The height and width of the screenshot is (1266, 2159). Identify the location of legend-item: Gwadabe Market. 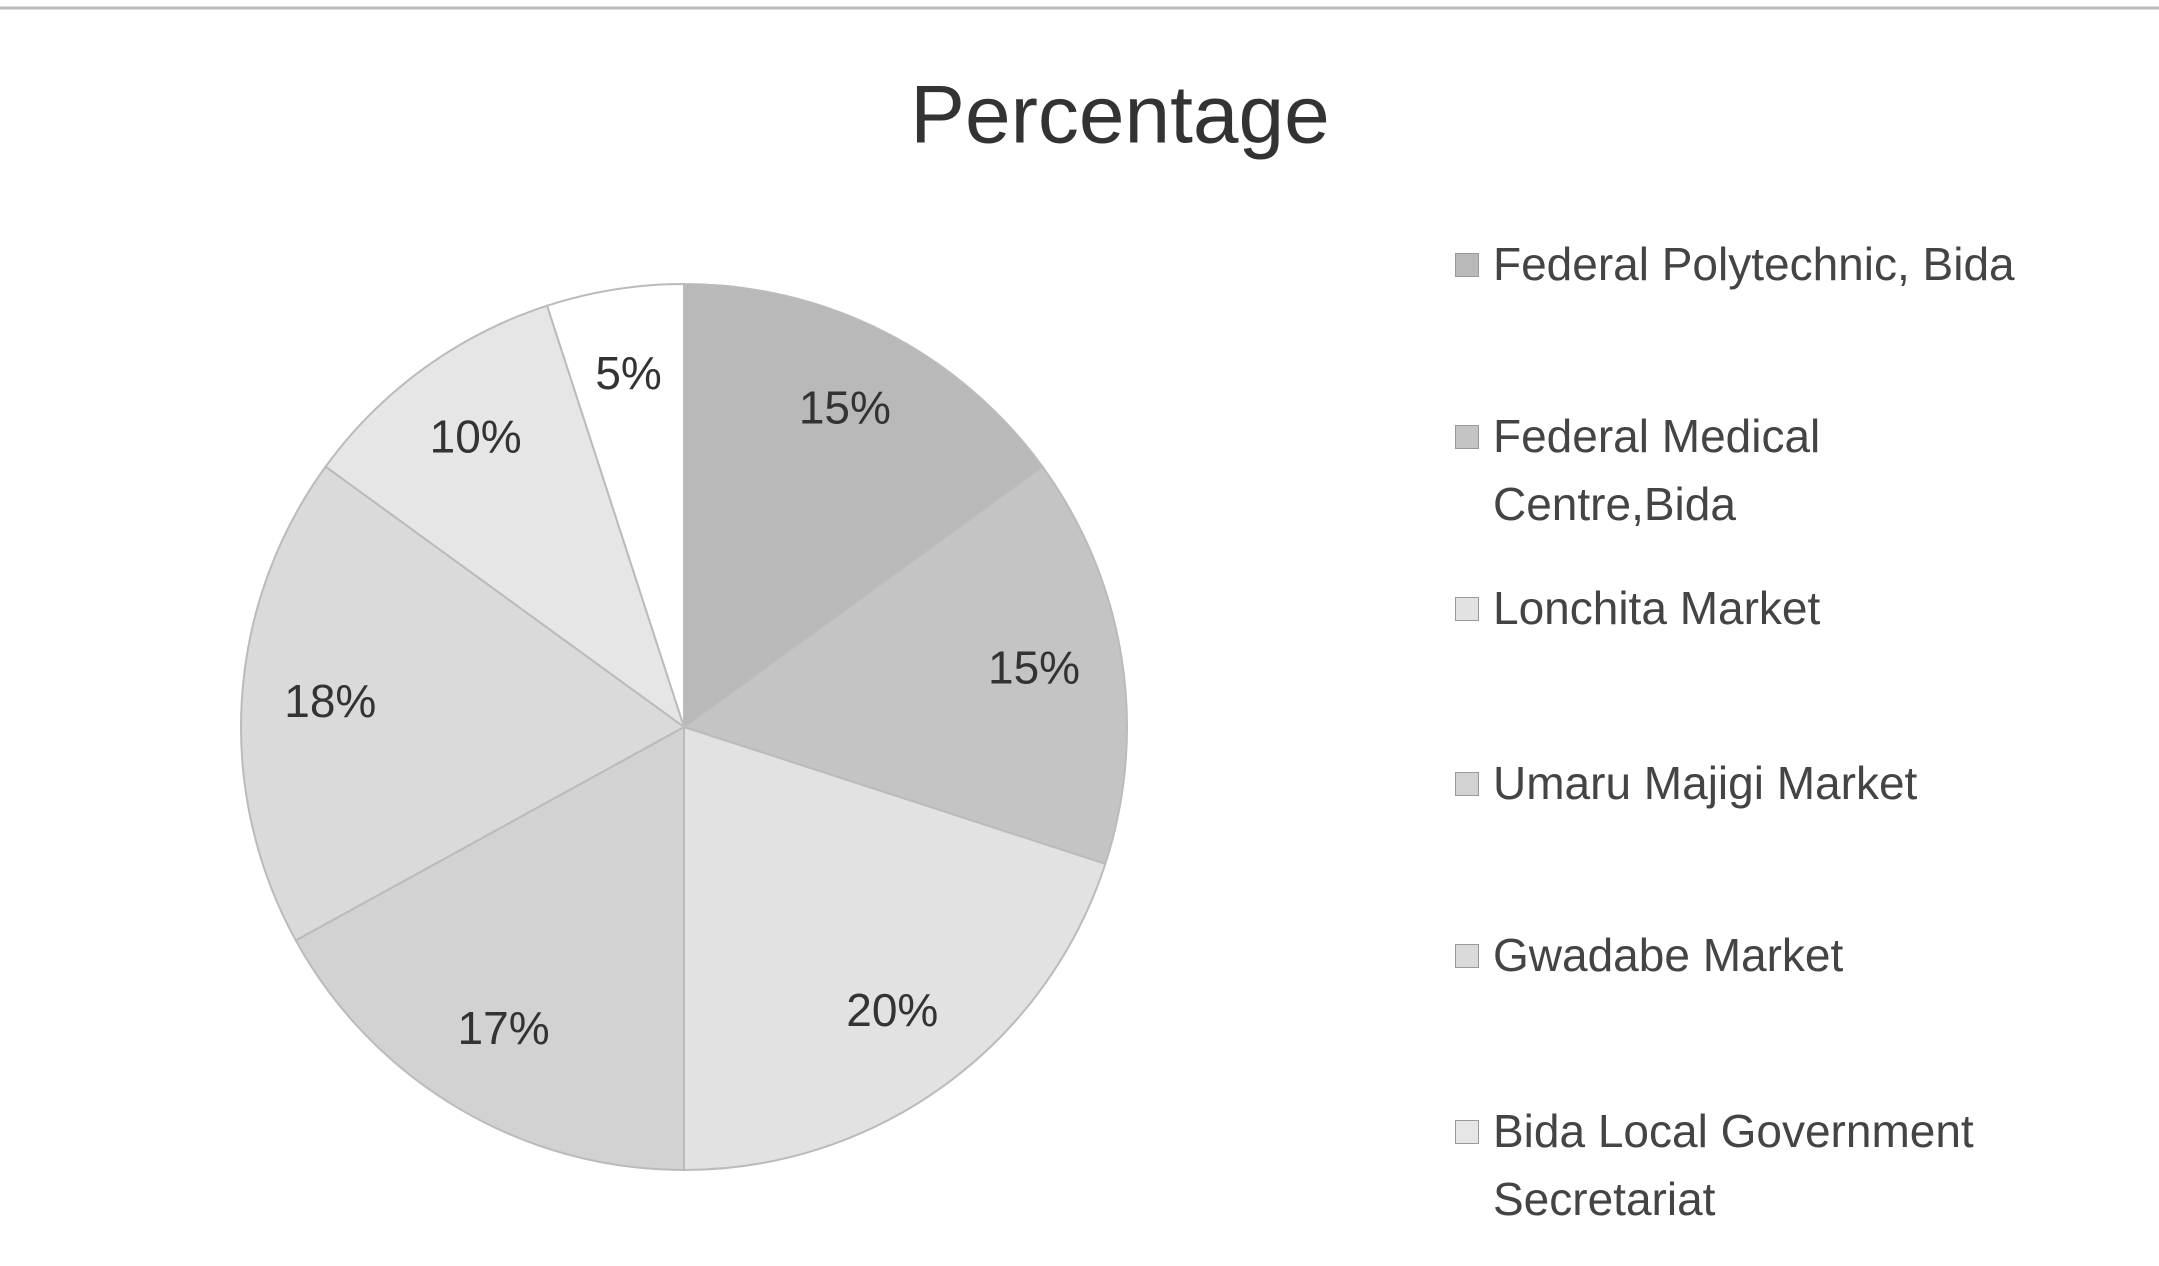
(1755, 955).